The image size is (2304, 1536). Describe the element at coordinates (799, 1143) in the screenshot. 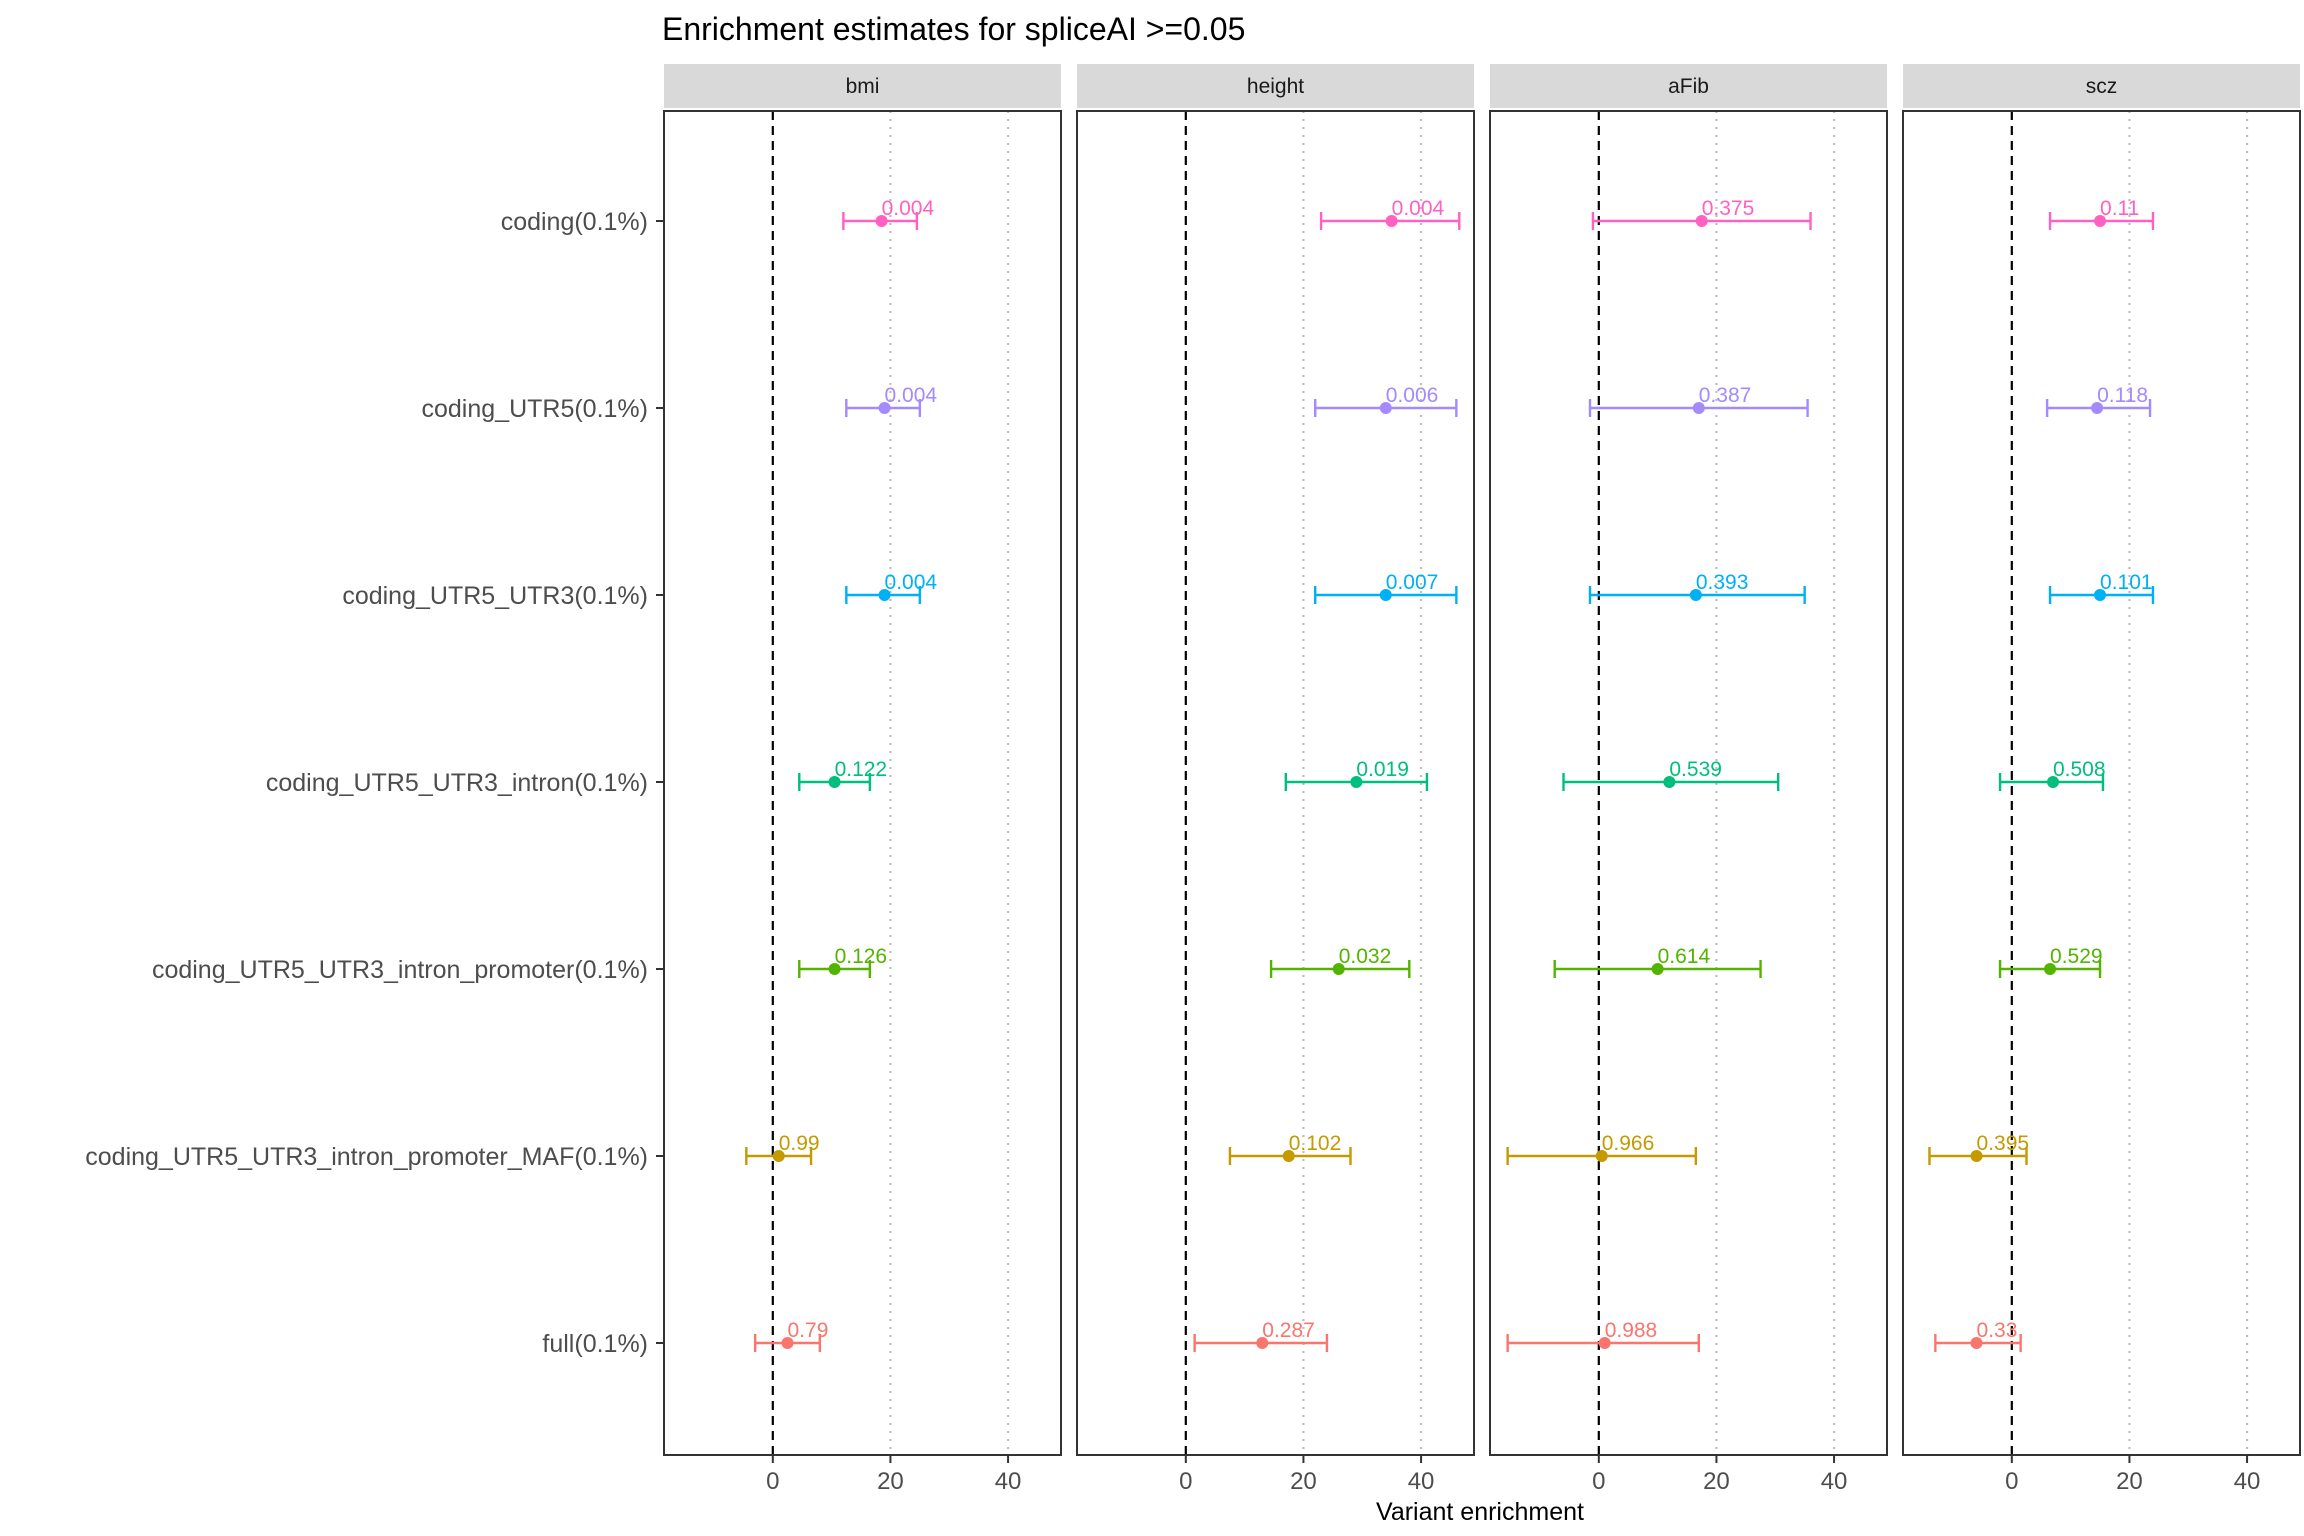

I see `p-value-label: 0.99` at that location.